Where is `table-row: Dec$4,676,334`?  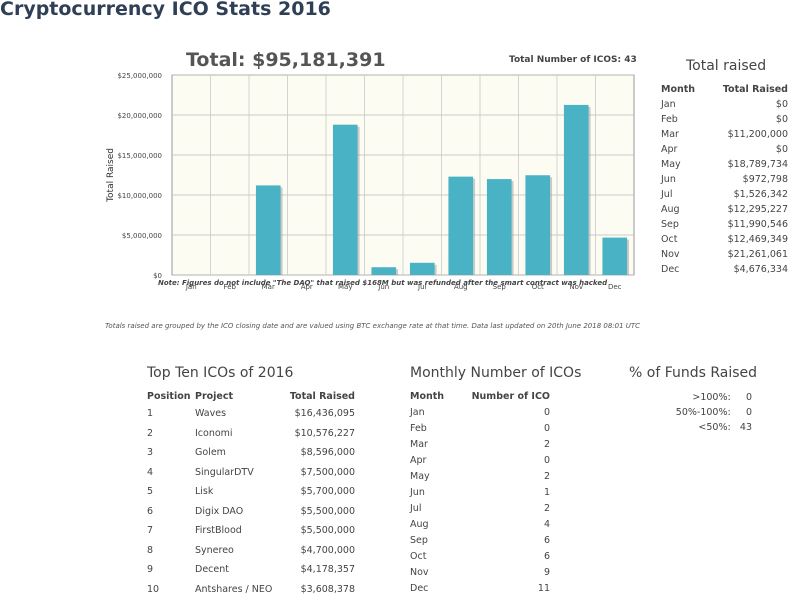
table-row: Dec$4,676,334 is located at coordinates (724, 269).